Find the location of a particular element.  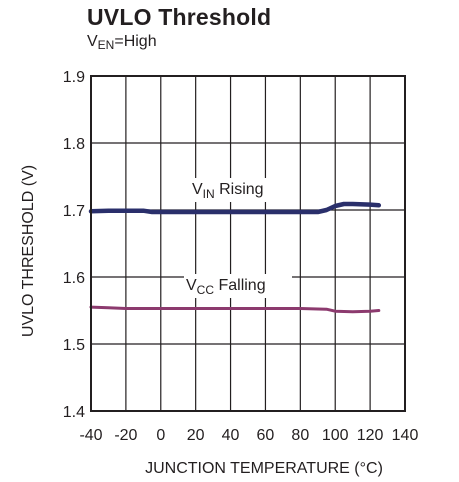

y-tick-label: 1.5 is located at coordinates (74, 345).